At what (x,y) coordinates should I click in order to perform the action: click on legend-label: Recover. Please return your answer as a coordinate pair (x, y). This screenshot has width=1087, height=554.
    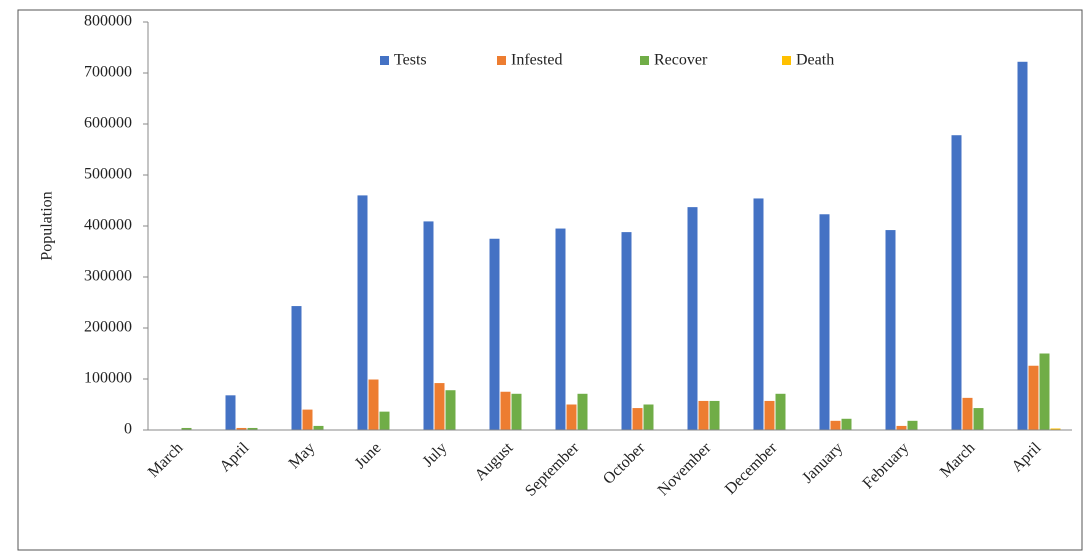
    Looking at the image, I should click on (681, 60).